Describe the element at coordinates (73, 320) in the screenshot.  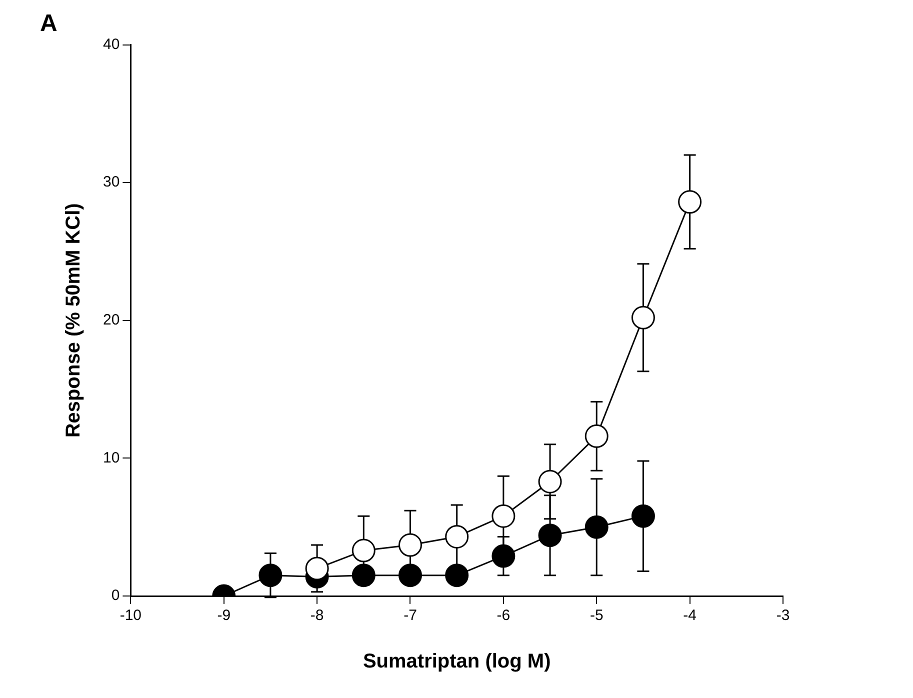
I see `y-axis-title: Response (% 50mM KCl)` at that location.